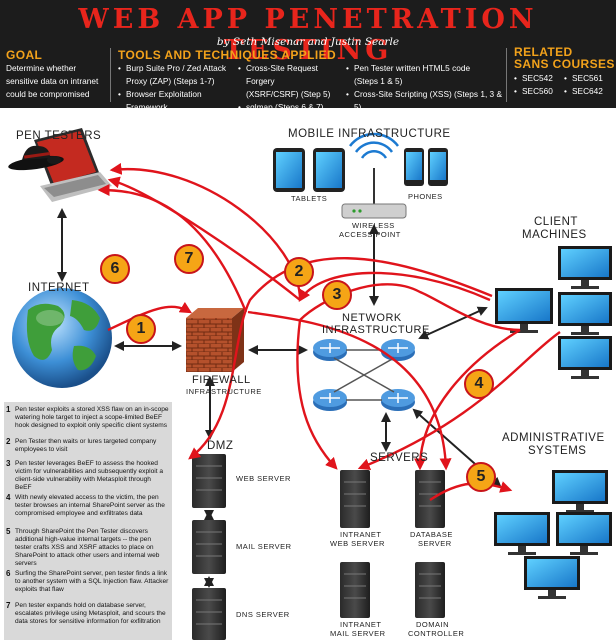 The width and height of the screenshot is (616, 644). What do you see at coordinates (227, 55) in the screenshot?
I see `tools-heading: TOOLS AND TECHNIQUES APPLIED` at bounding box center [227, 55].